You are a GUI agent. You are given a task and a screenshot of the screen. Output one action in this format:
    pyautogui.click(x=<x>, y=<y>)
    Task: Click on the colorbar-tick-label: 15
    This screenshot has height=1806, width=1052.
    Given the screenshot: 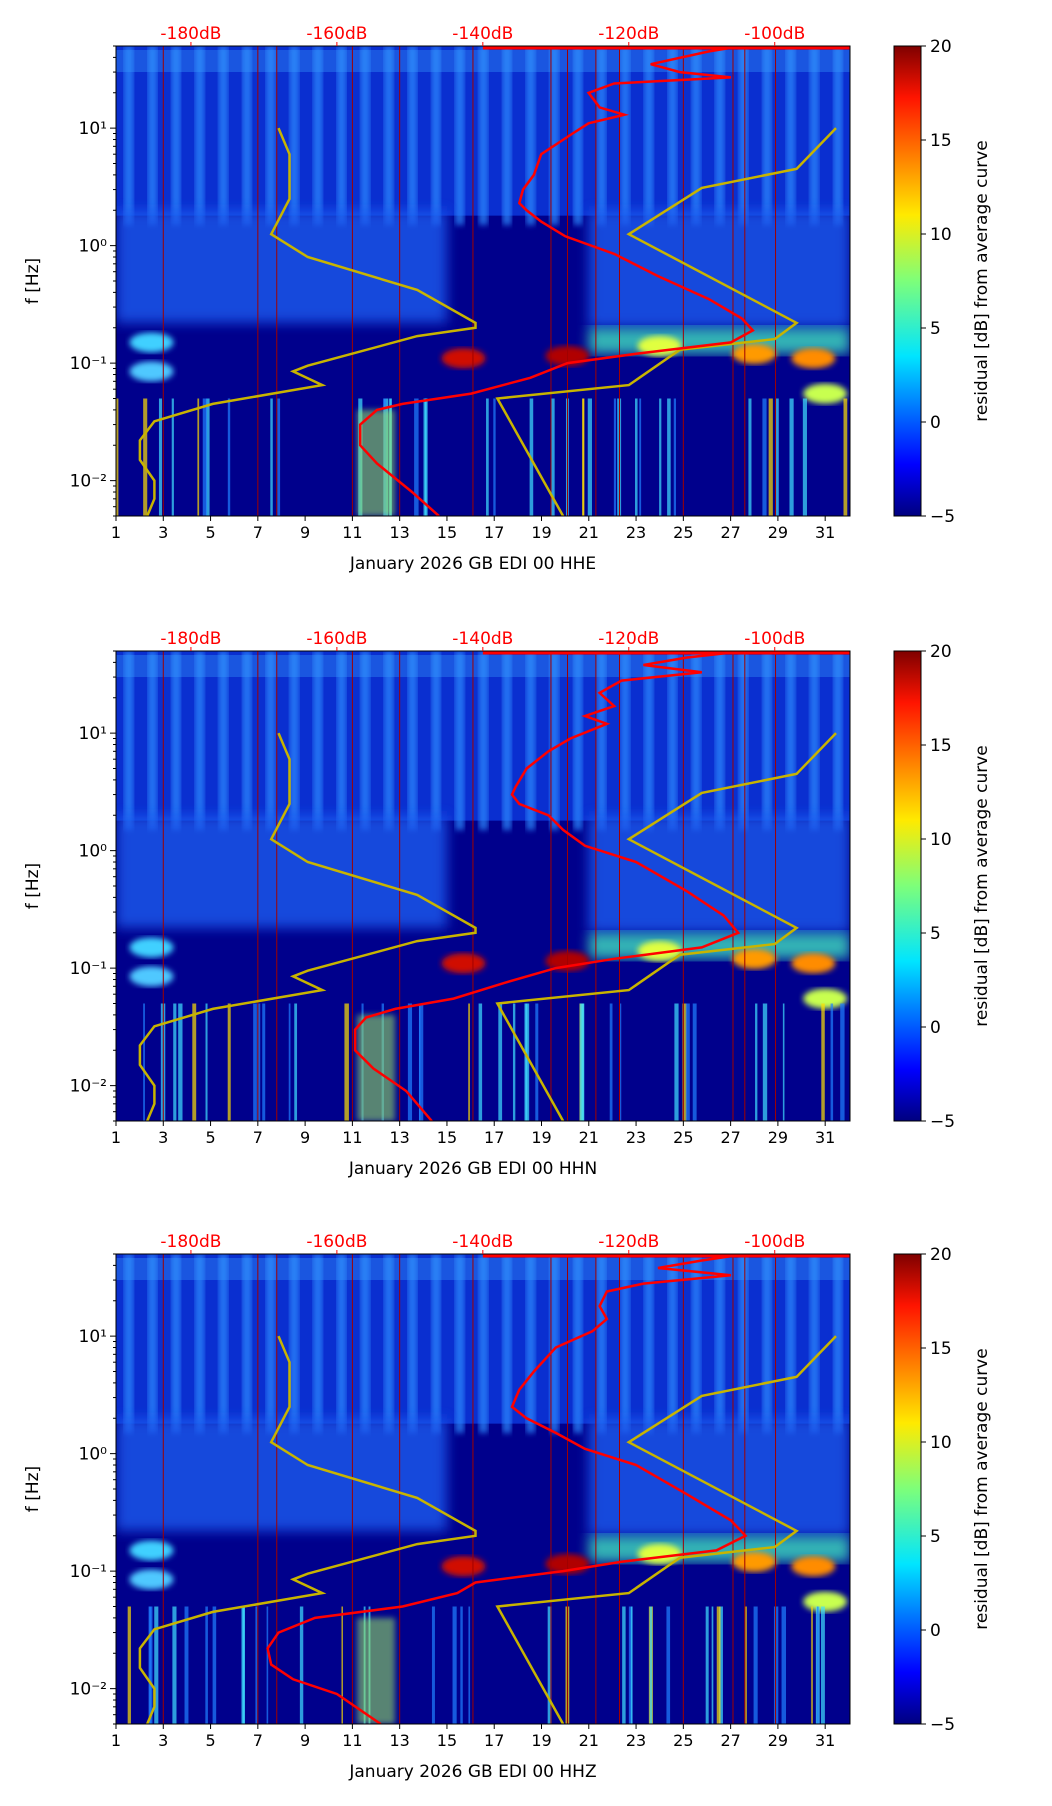 What is the action you would take?
    pyautogui.click(x=941, y=746)
    